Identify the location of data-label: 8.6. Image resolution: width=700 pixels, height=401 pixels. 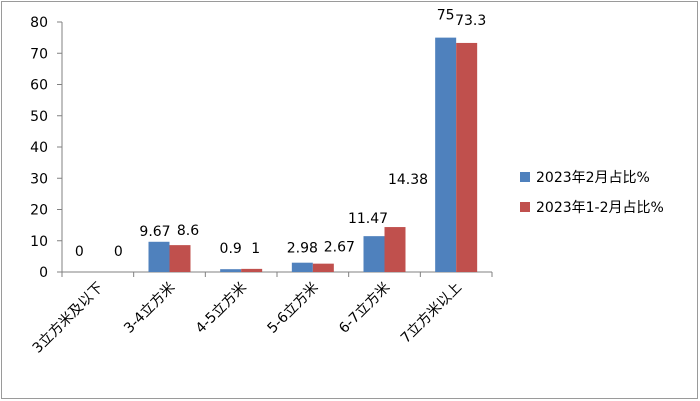
(188, 231).